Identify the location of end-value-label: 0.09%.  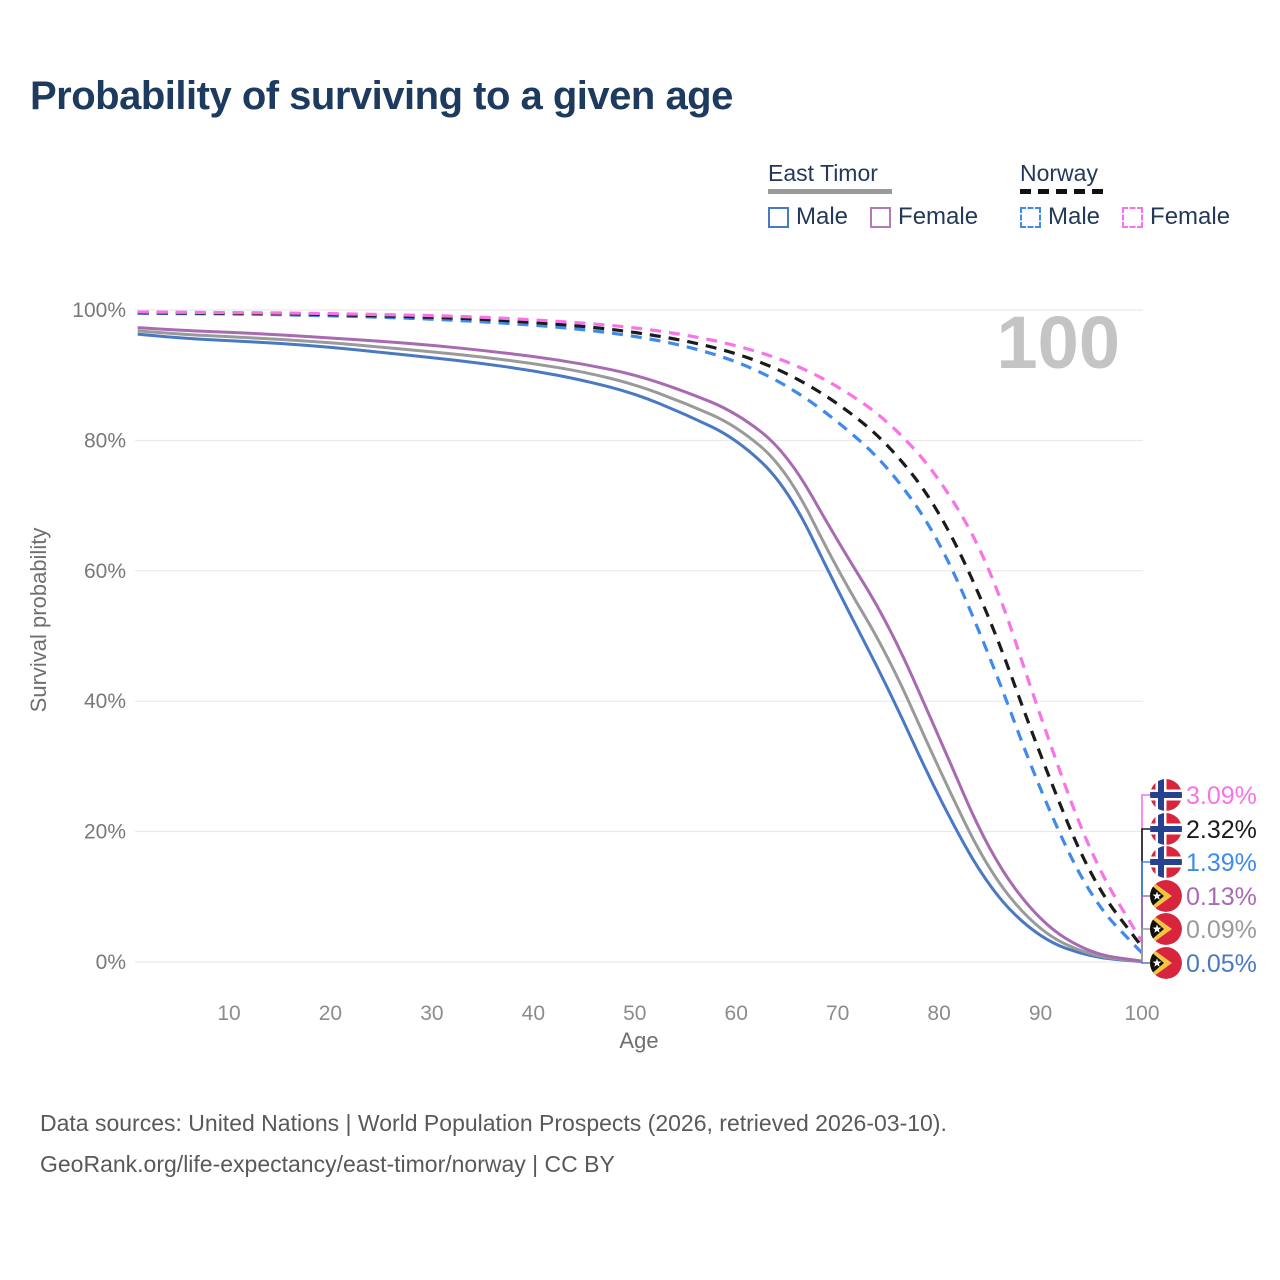
(1221, 930).